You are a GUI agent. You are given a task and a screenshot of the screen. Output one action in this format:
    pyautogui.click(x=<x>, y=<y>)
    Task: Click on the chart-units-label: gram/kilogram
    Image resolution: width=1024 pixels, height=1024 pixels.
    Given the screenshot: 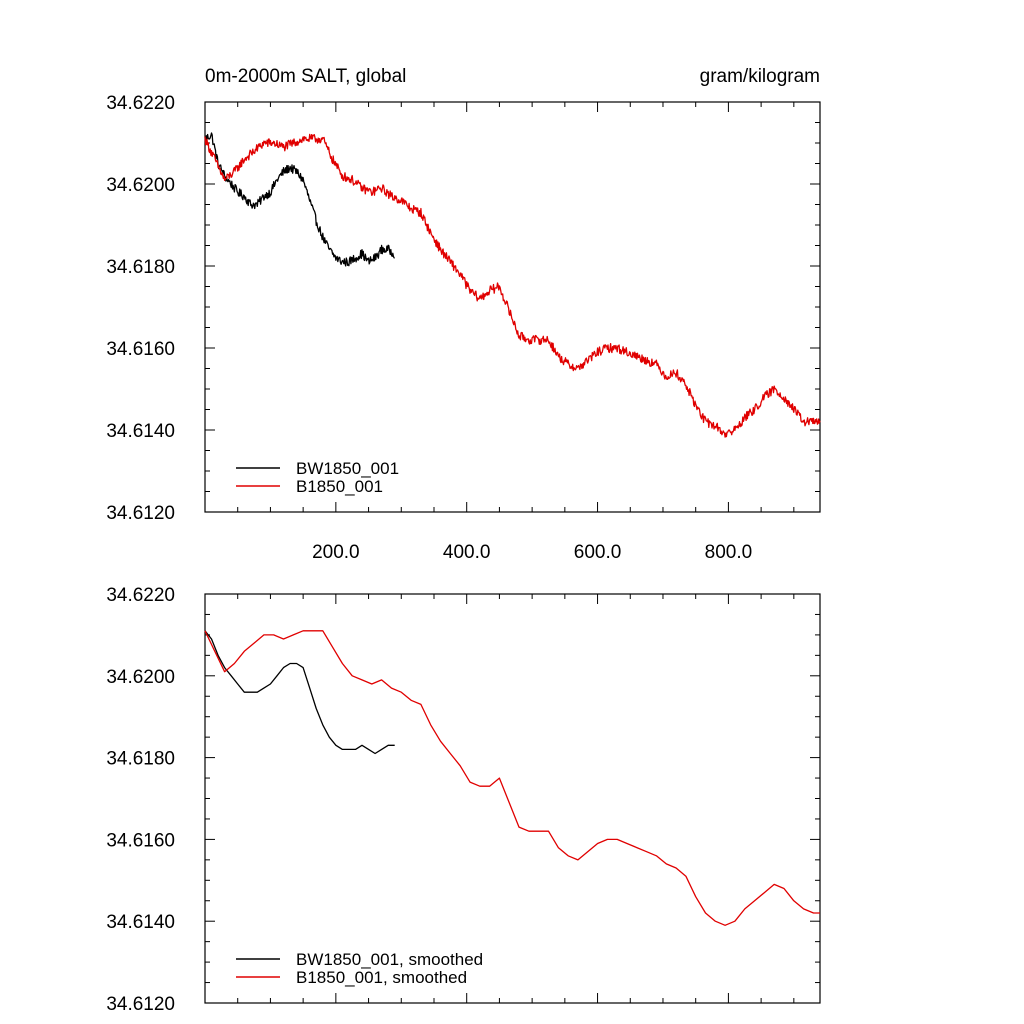 What is the action you would take?
    pyautogui.click(x=760, y=76)
    